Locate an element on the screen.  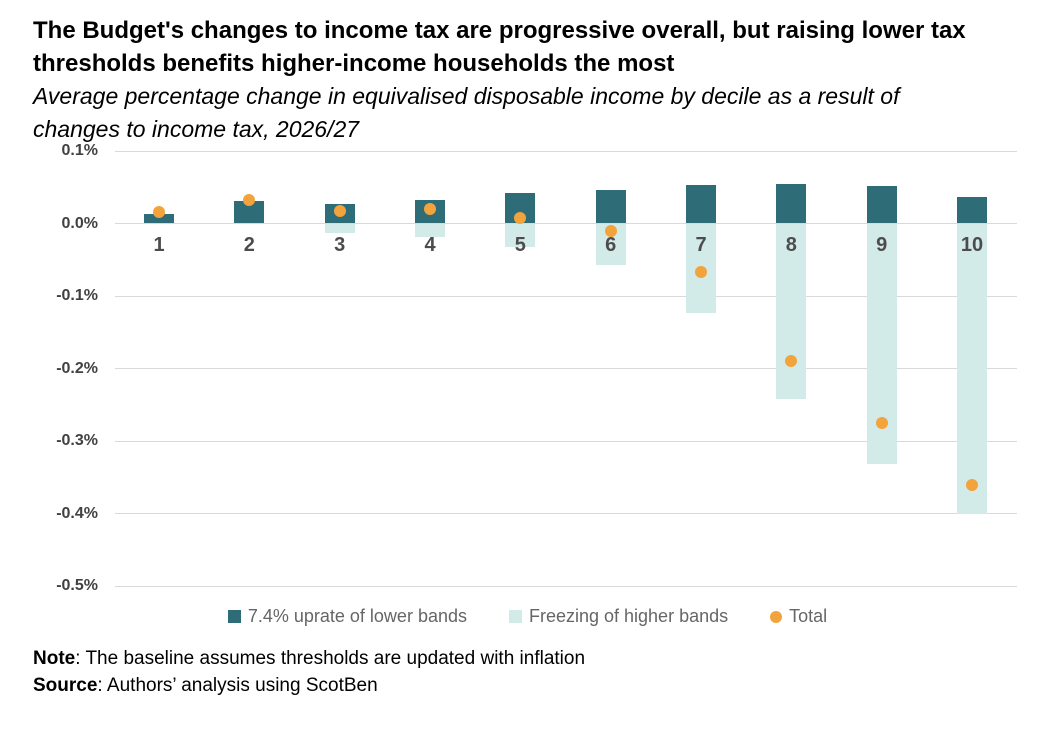
y-tick-label: -0.4% is located at coordinates (77, 513).